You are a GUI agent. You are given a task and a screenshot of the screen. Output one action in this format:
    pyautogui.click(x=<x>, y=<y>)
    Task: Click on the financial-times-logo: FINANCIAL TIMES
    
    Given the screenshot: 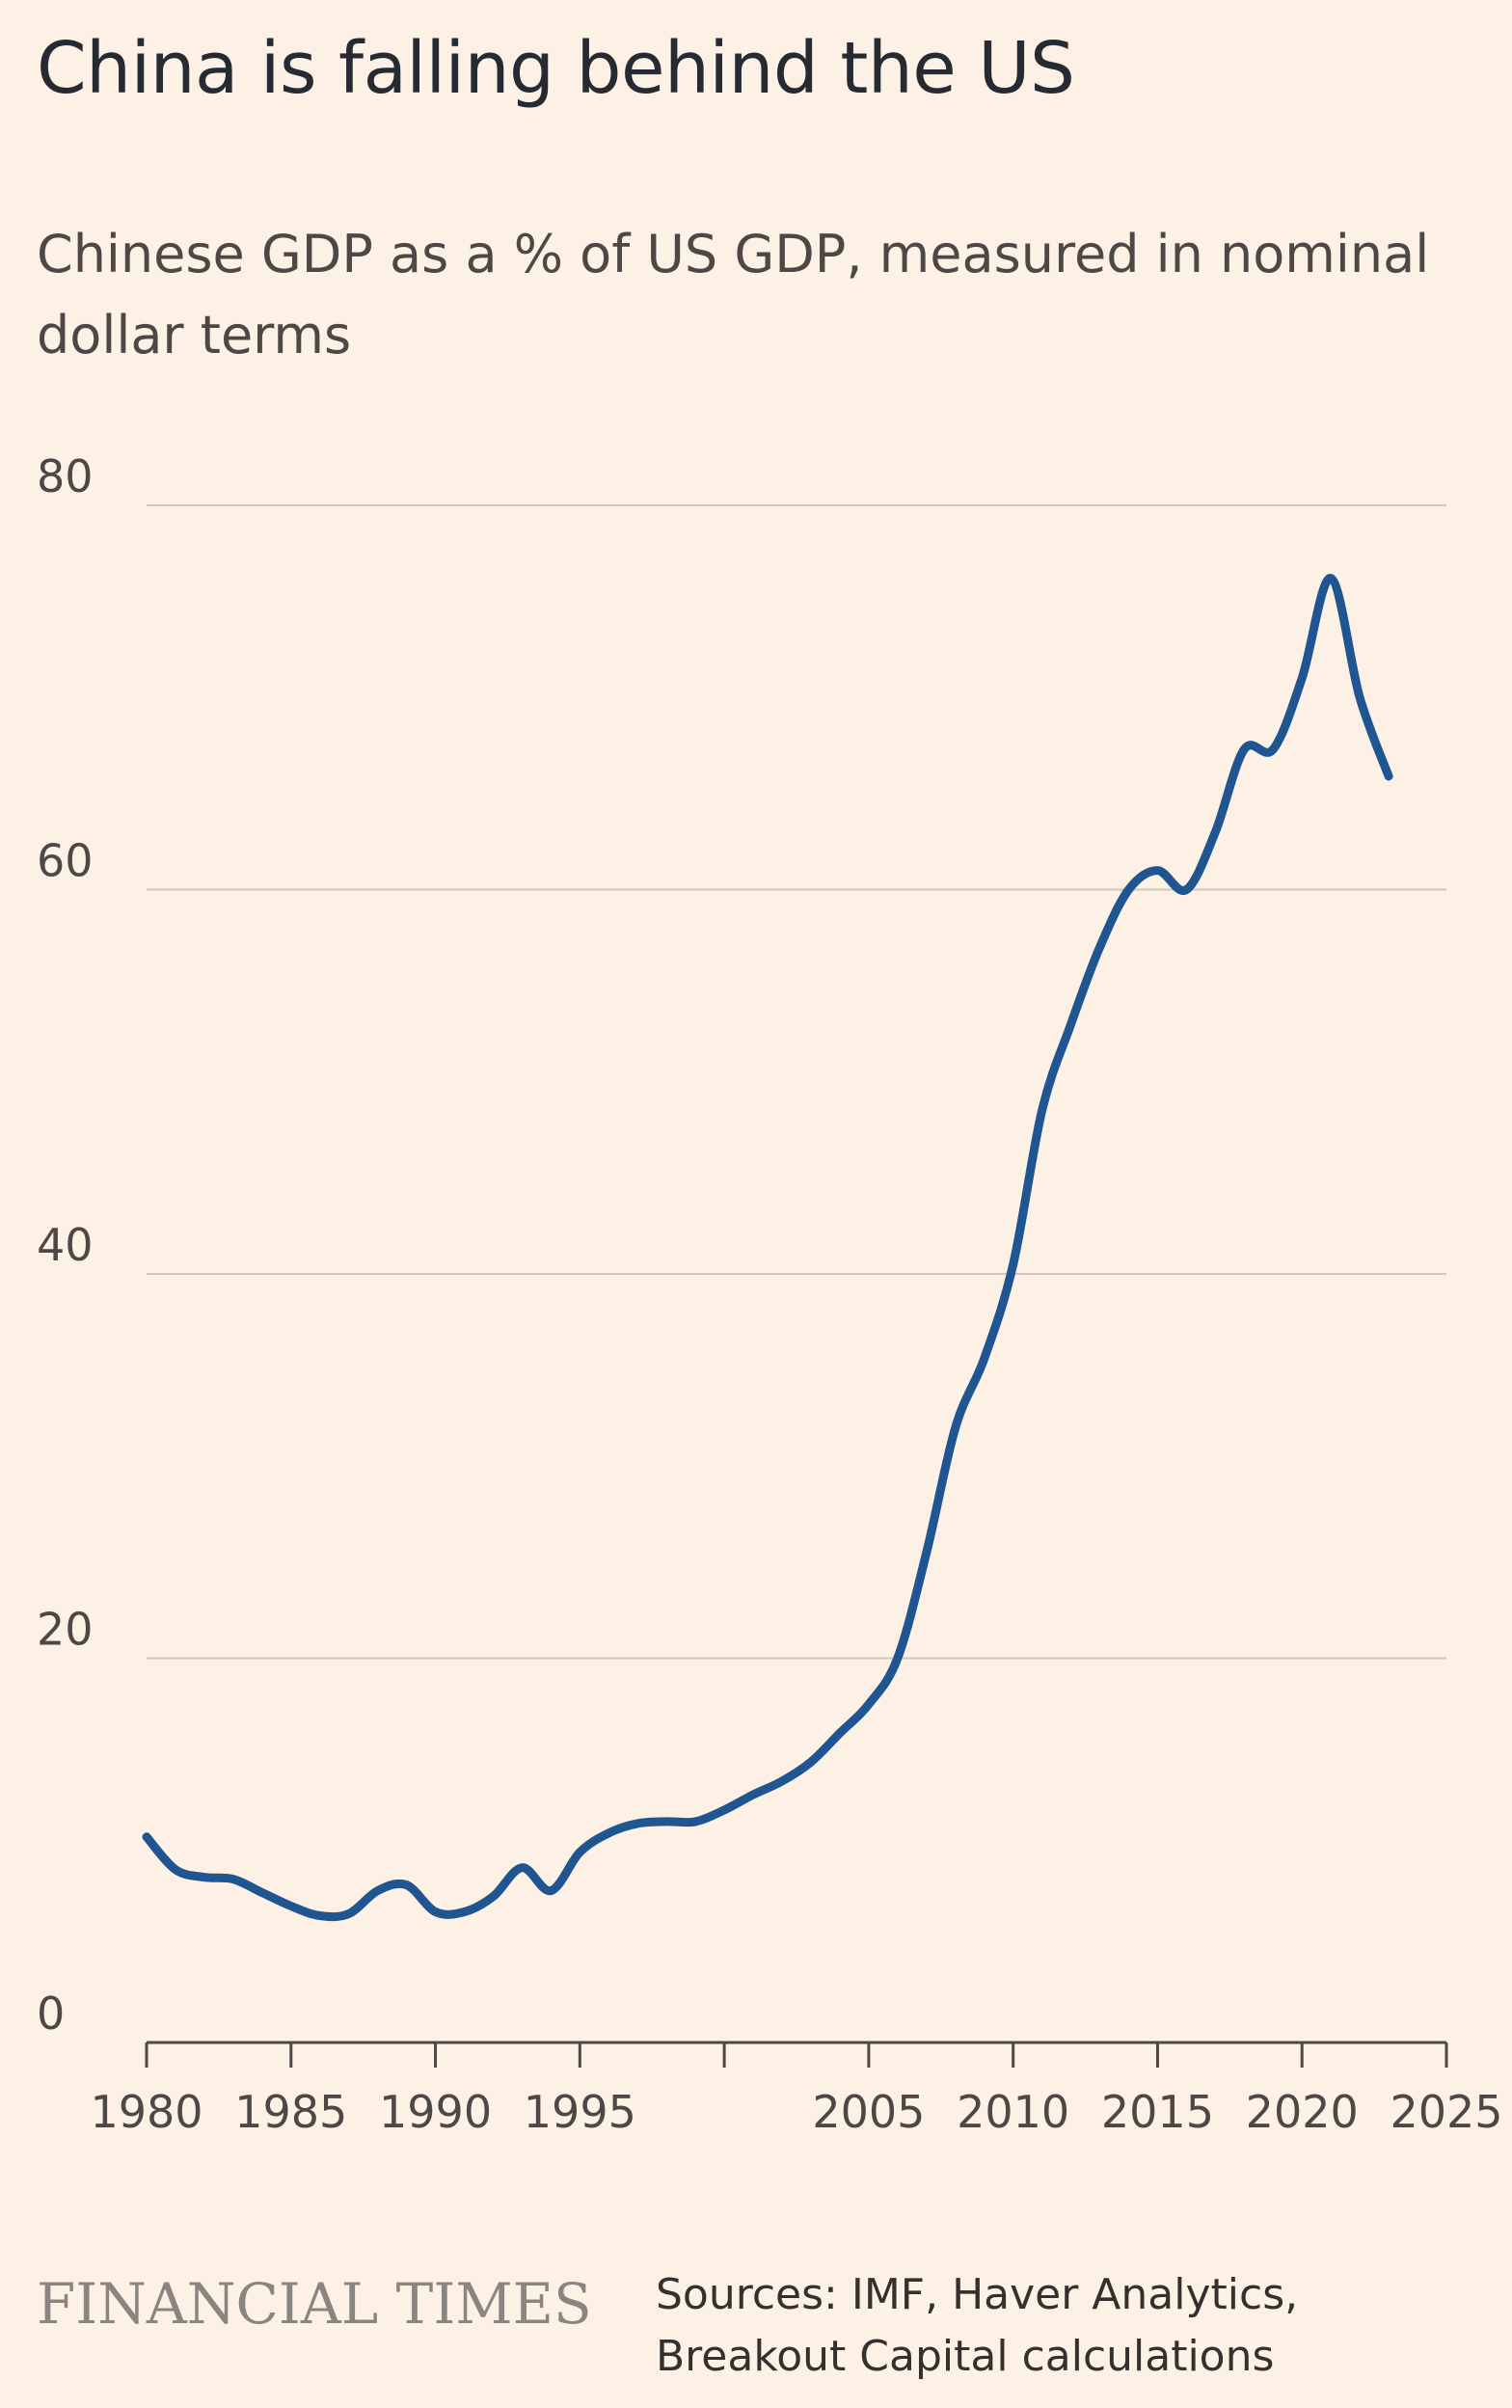 What is the action you would take?
    pyautogui.click(x=314, y=2304)
    